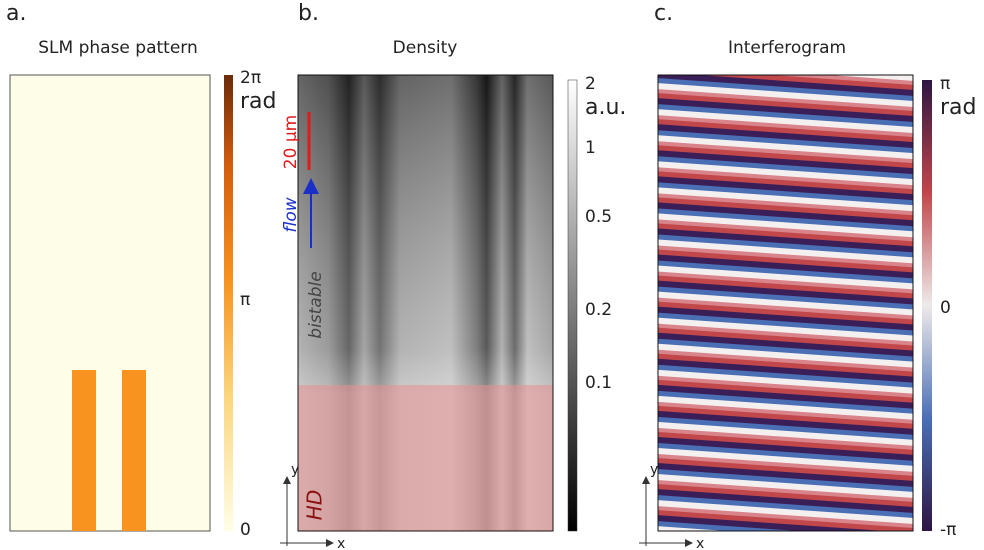 This screenshot has height=550, width=984. Describe the element at coordinates (16, 13) in the screenshot. I see `panel-label: a.` at that location.